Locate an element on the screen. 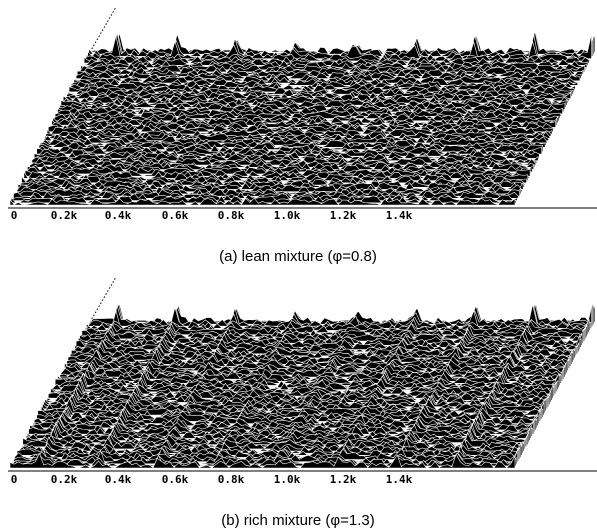 The image size is (597, 531). caption: (b) rich mixture (φ=1.3) is located at coordinates (298, 520).